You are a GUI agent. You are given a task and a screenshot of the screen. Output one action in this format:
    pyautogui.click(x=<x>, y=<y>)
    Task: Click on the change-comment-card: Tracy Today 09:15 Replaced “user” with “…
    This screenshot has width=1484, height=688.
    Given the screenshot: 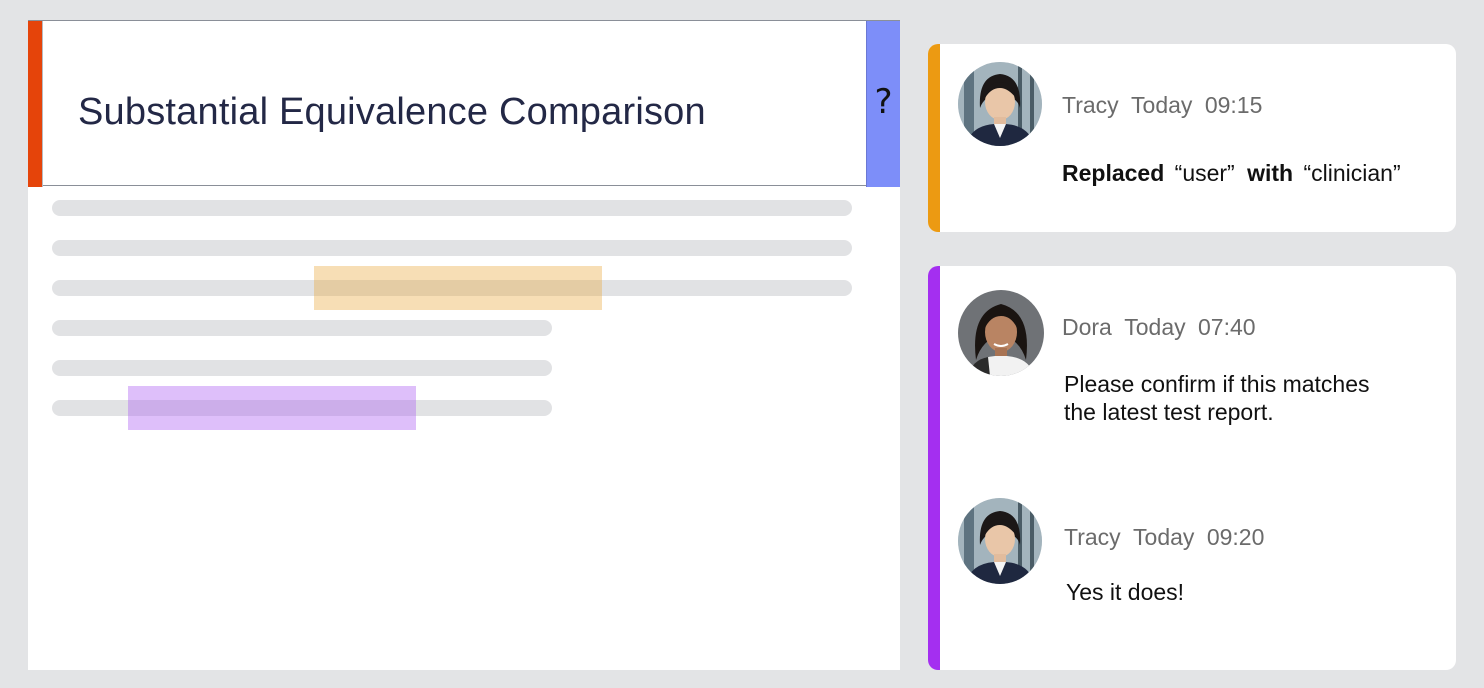 What is the action you would take?
    pyautogui.click(x=1192, y=138)
    